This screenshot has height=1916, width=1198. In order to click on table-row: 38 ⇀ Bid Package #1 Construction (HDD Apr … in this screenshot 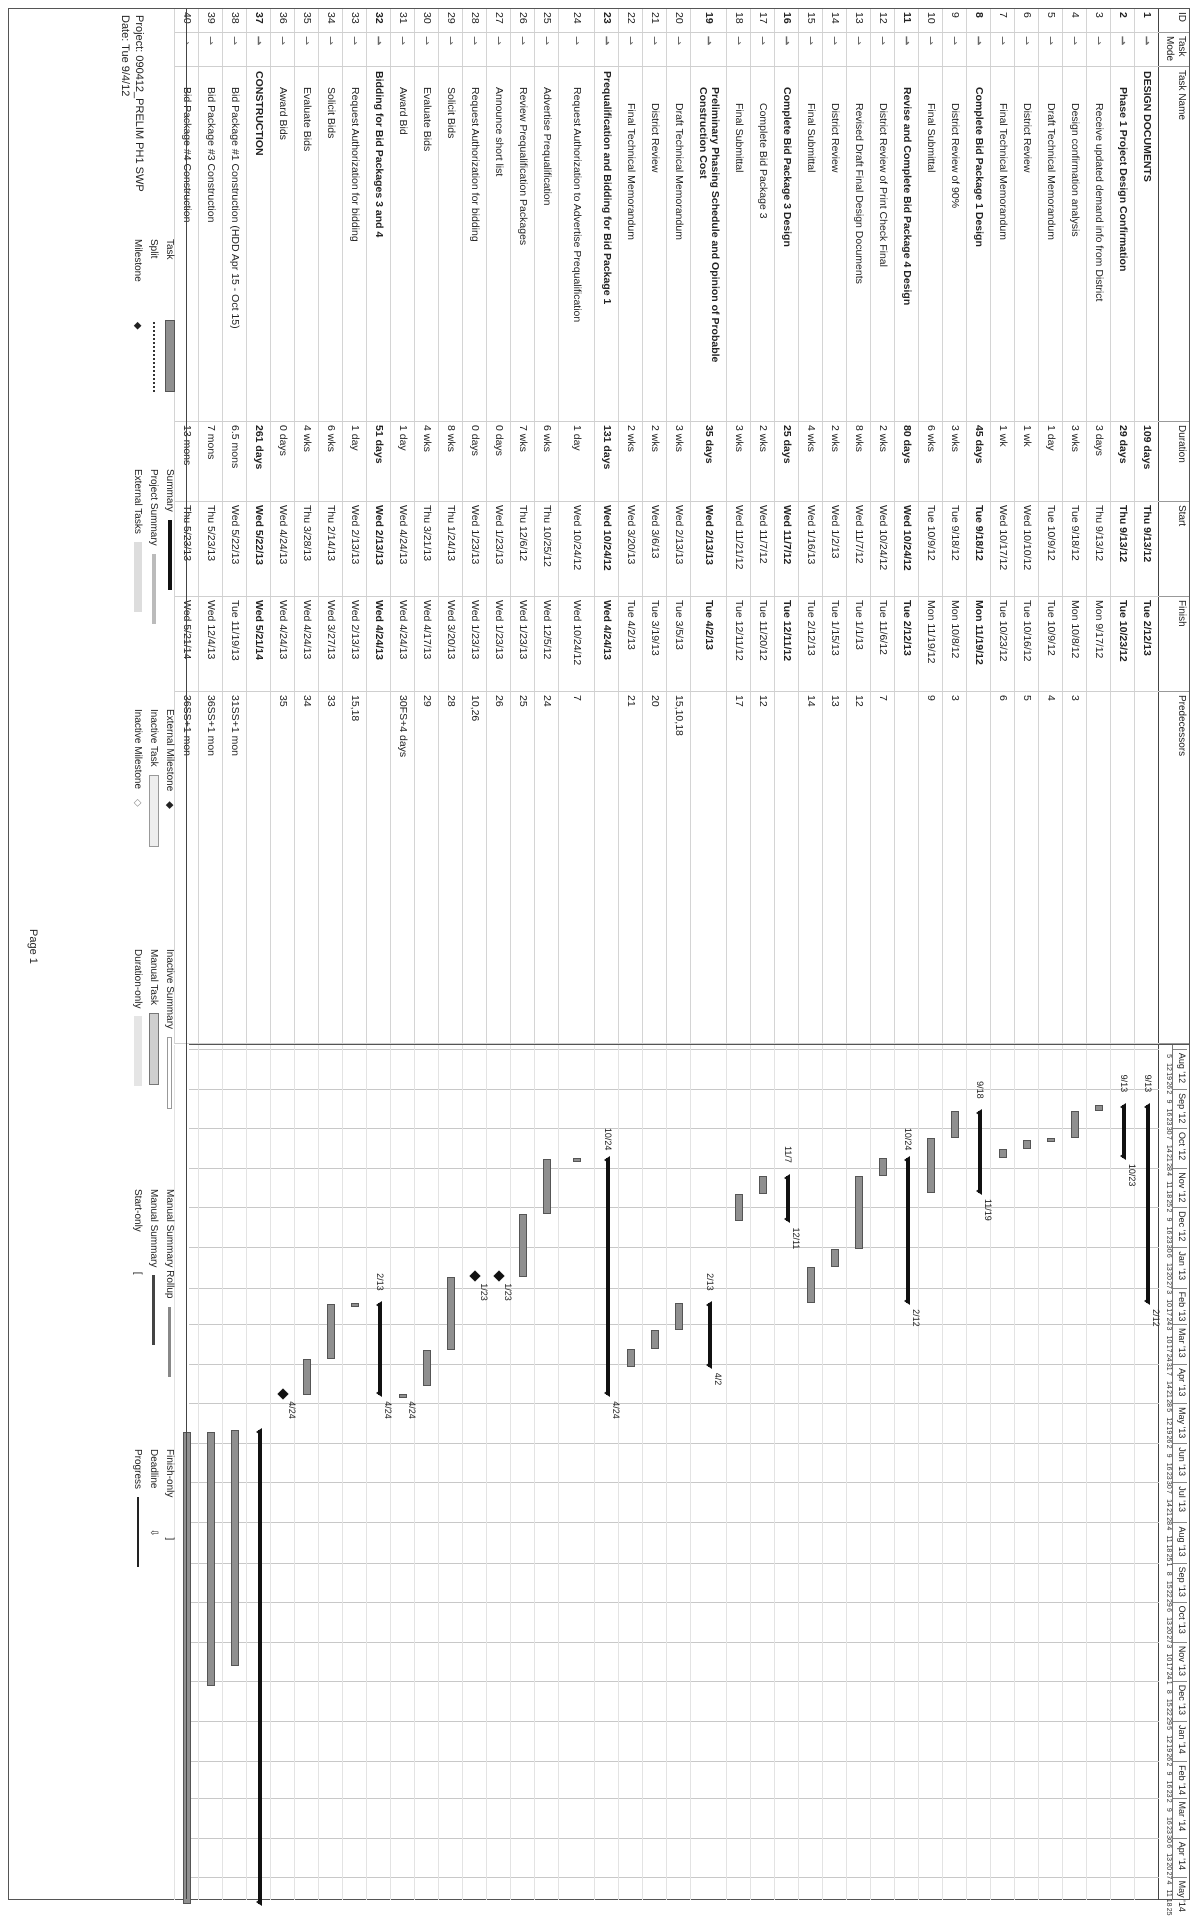, I will do `click(234, 526)`.